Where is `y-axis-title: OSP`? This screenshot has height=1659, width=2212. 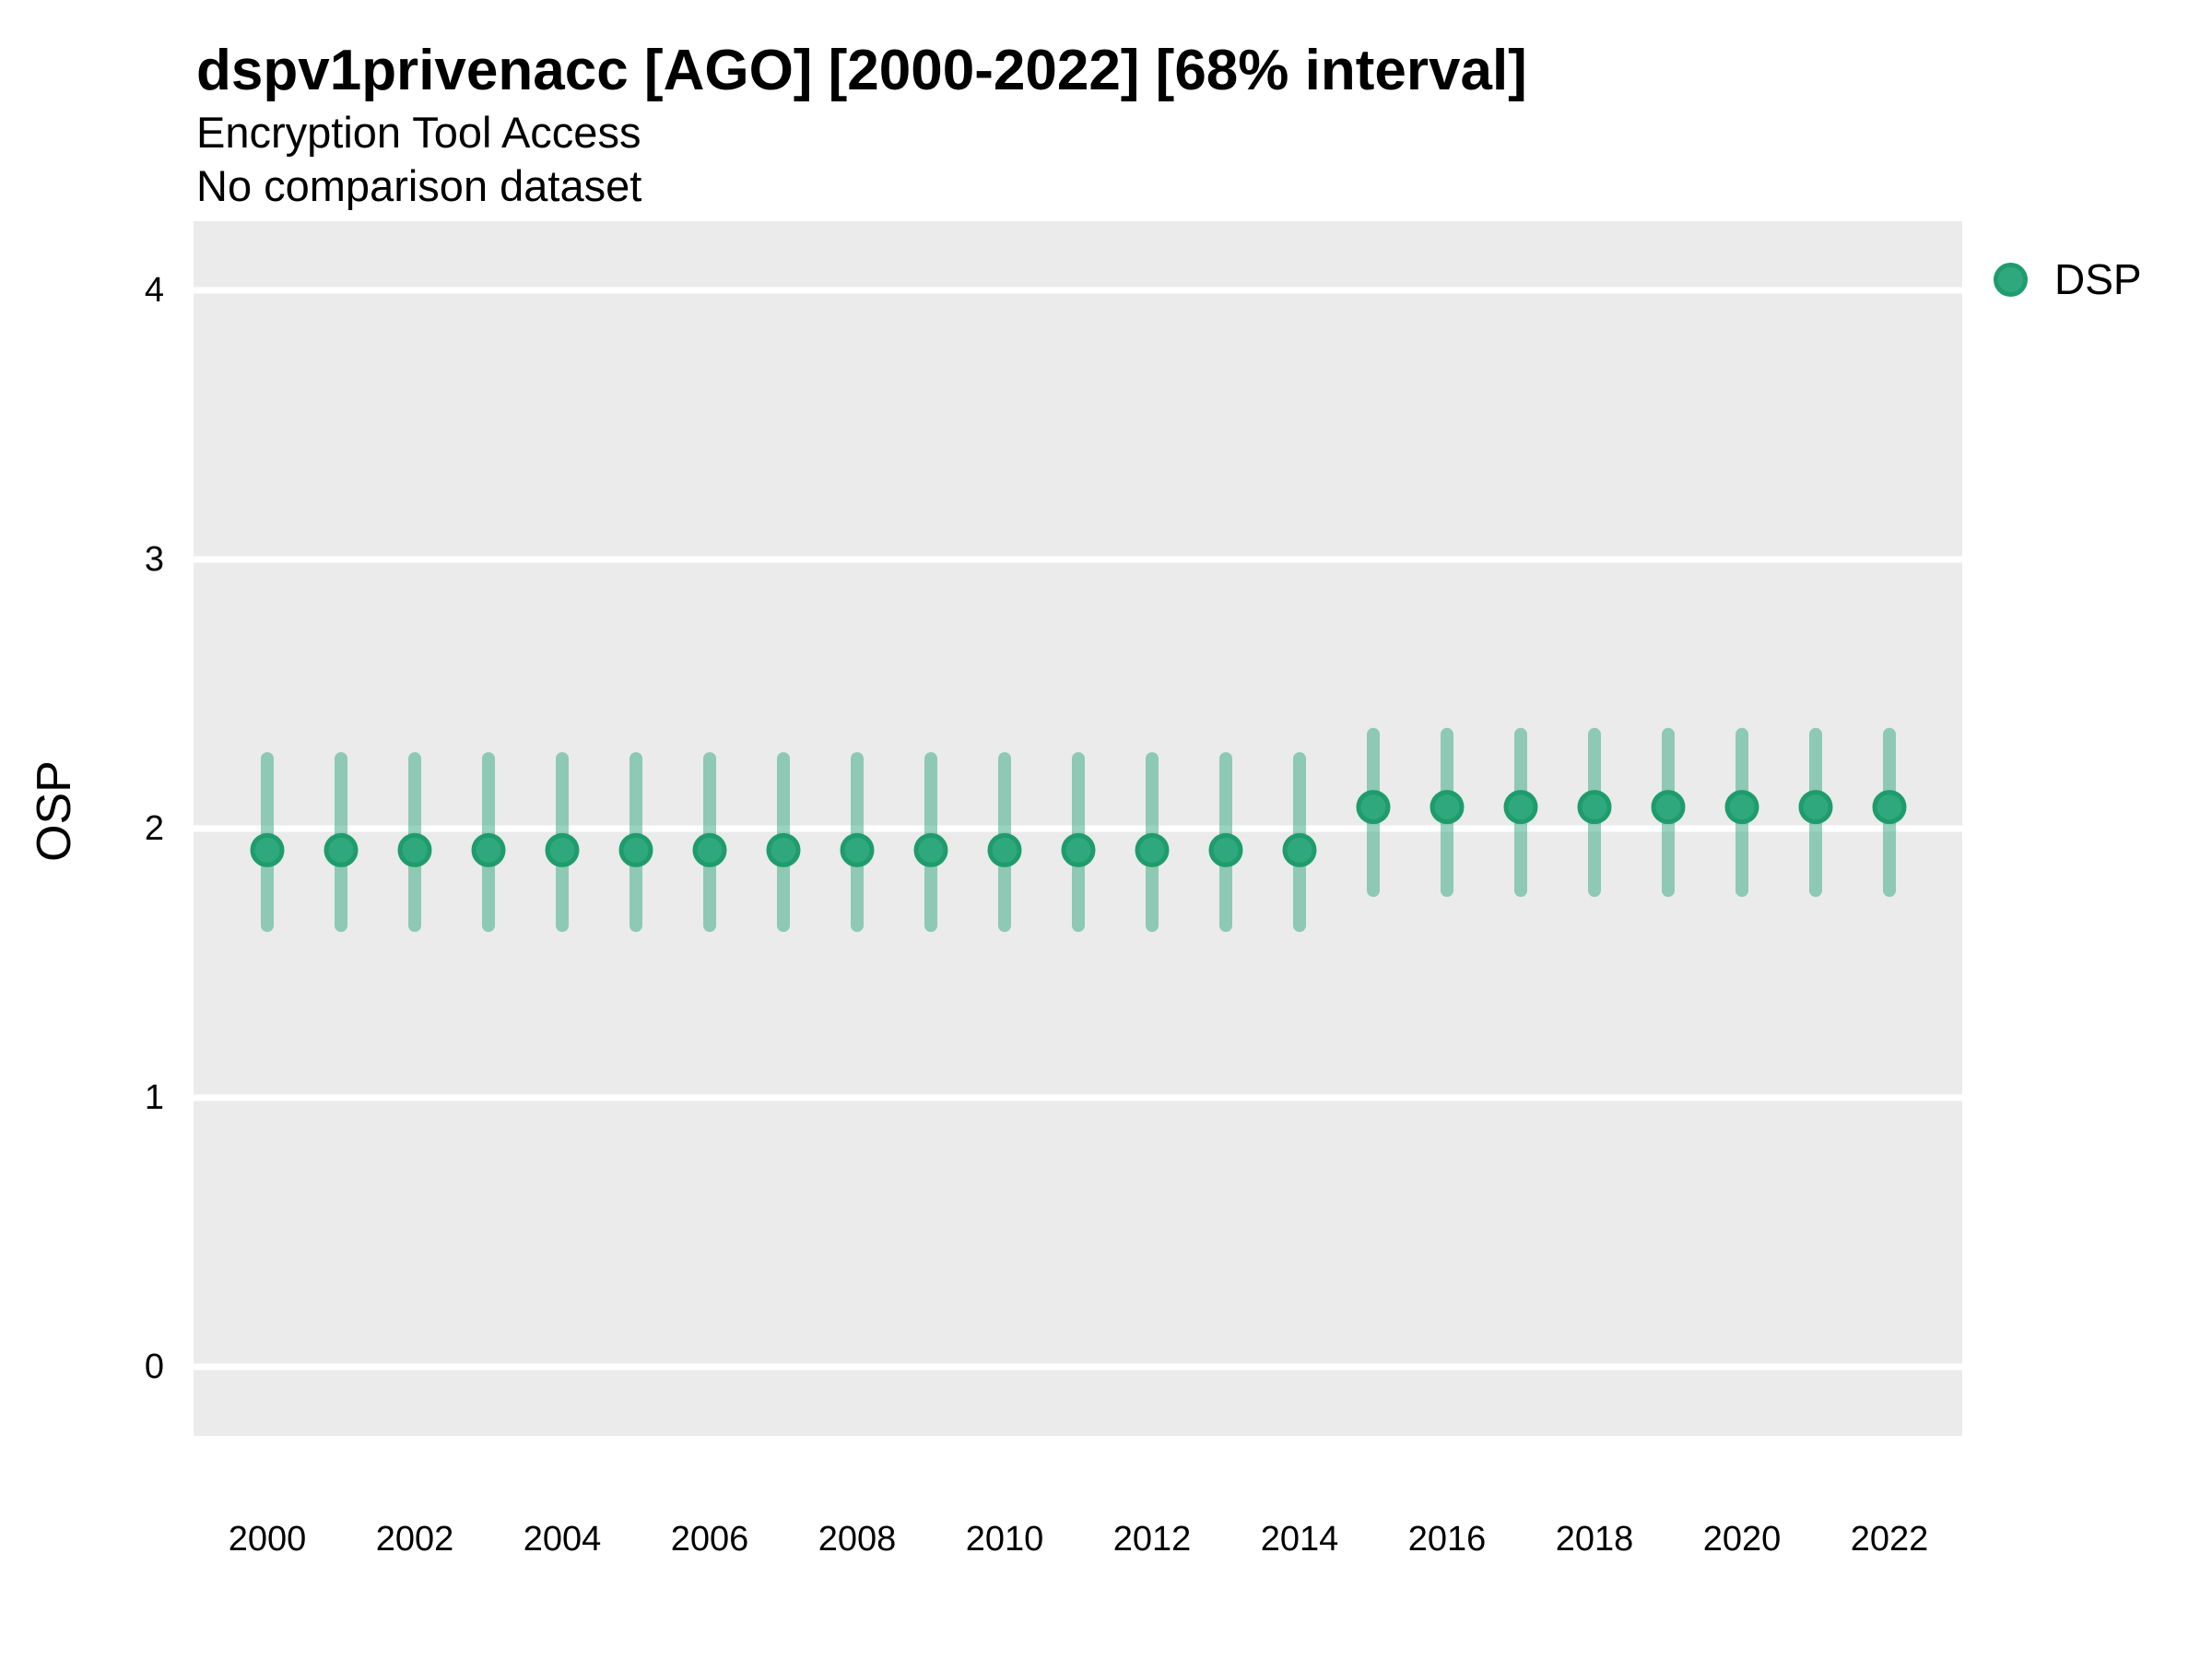 y-axis-title: OSP is located at coordinates (54, 811).